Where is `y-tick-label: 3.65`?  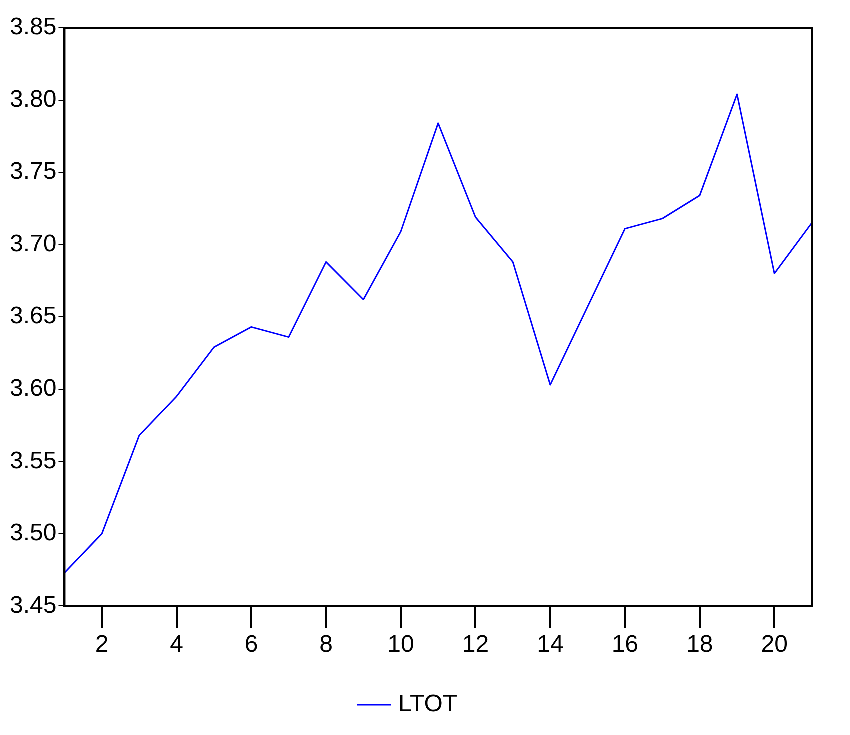 y-tick-label: 3.65 is located at coordinates (33, 316).